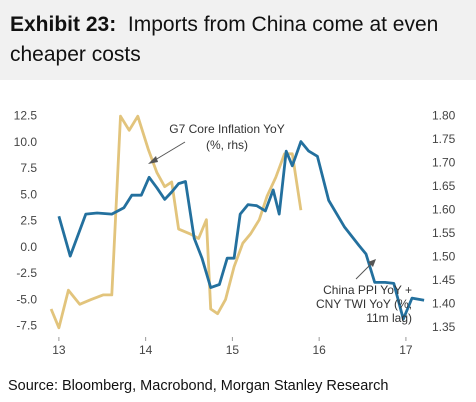  I want to click on y-tick-label: 2.5, so click(28, 221).